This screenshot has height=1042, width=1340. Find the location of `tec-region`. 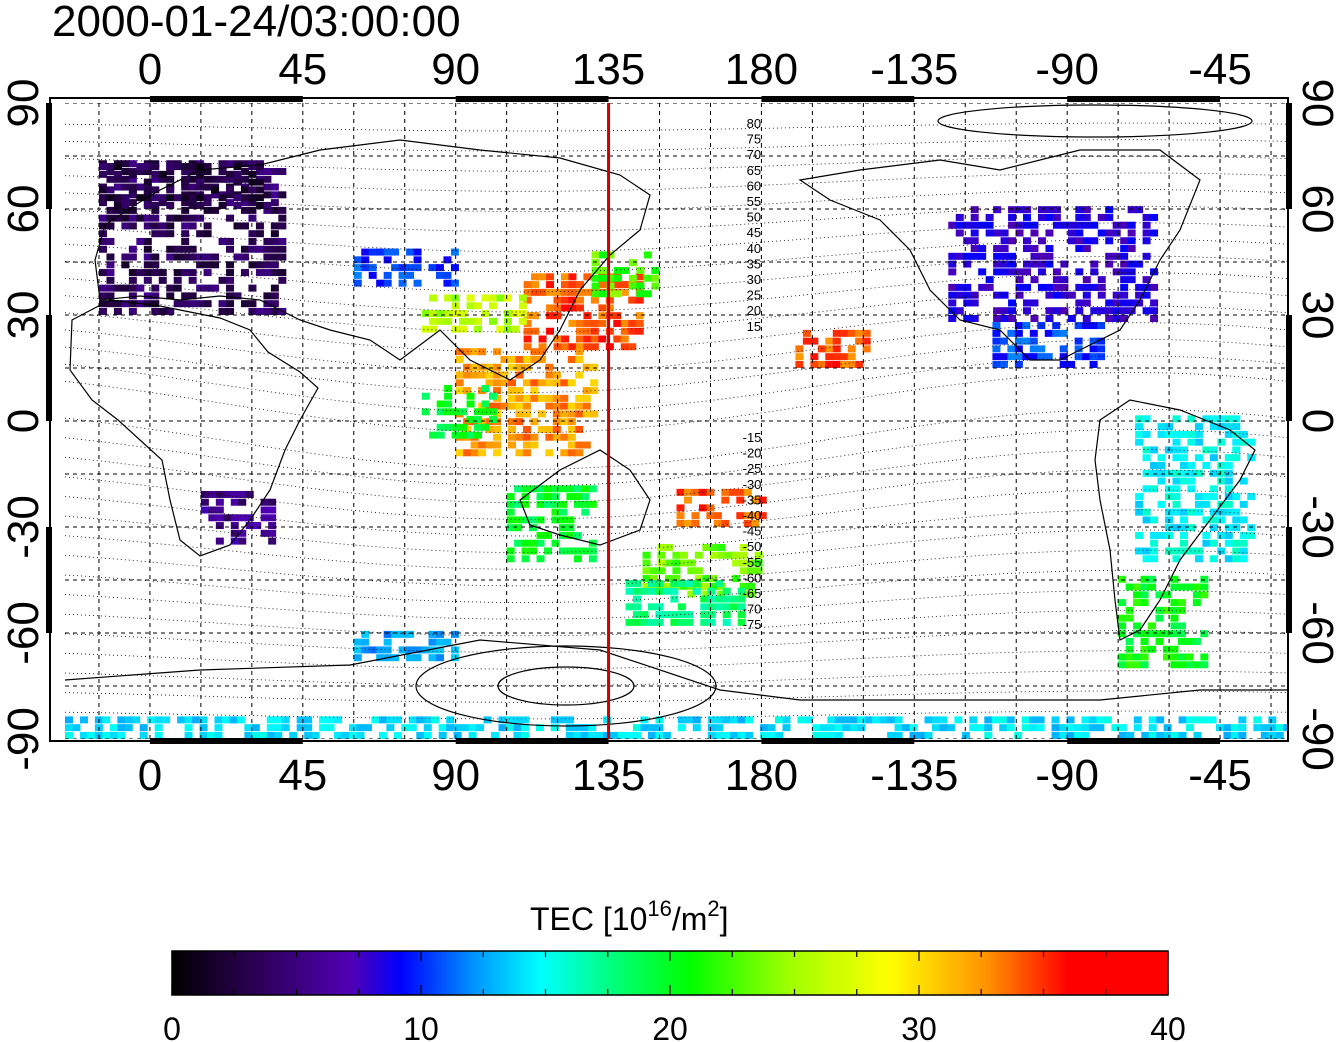

tec-region is located at coordinates (1163, 622).